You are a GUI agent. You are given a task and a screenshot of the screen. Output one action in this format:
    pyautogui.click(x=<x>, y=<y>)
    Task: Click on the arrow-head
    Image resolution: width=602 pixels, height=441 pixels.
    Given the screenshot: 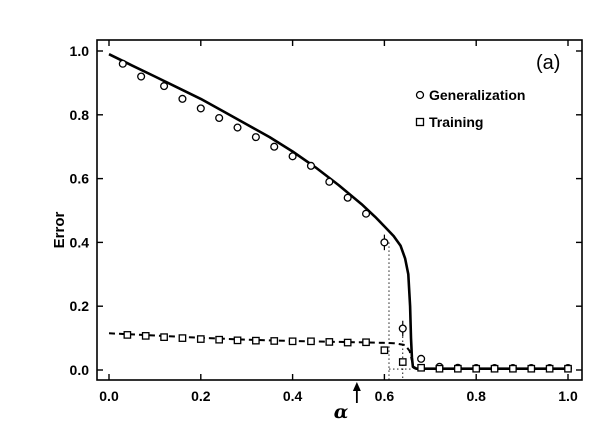 What is the action you would take?
    pyautogui.click(x=356, y=386)
    